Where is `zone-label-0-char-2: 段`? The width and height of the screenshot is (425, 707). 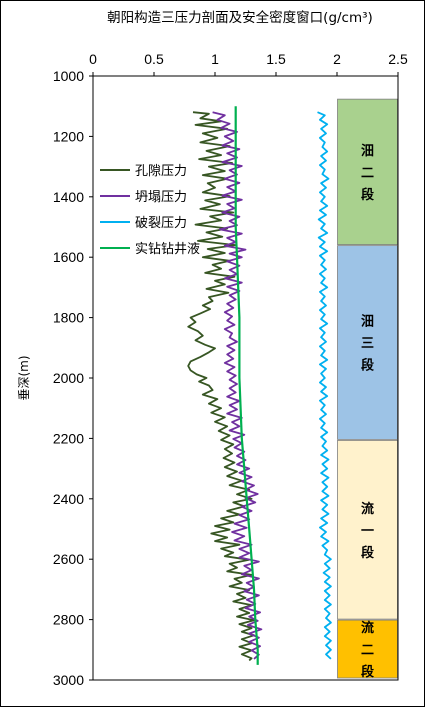
zone-label-0-char-2: 段 is located at coordinates (367, 195).